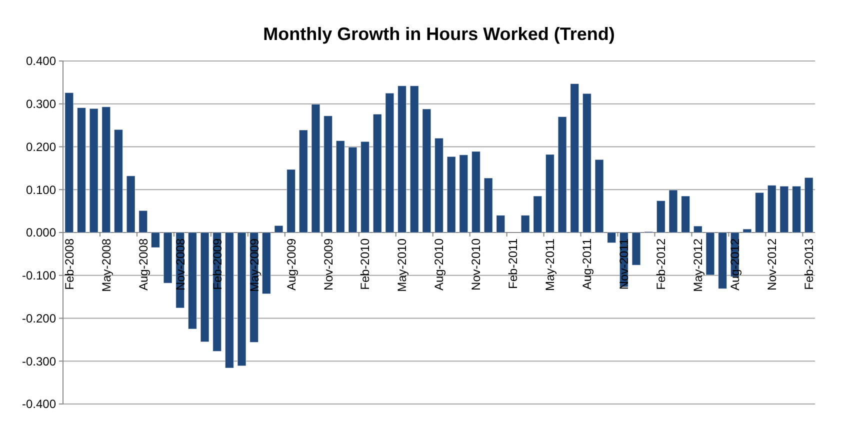  I want to click on x-tick-label: Feb-2009, so click(217, 264).